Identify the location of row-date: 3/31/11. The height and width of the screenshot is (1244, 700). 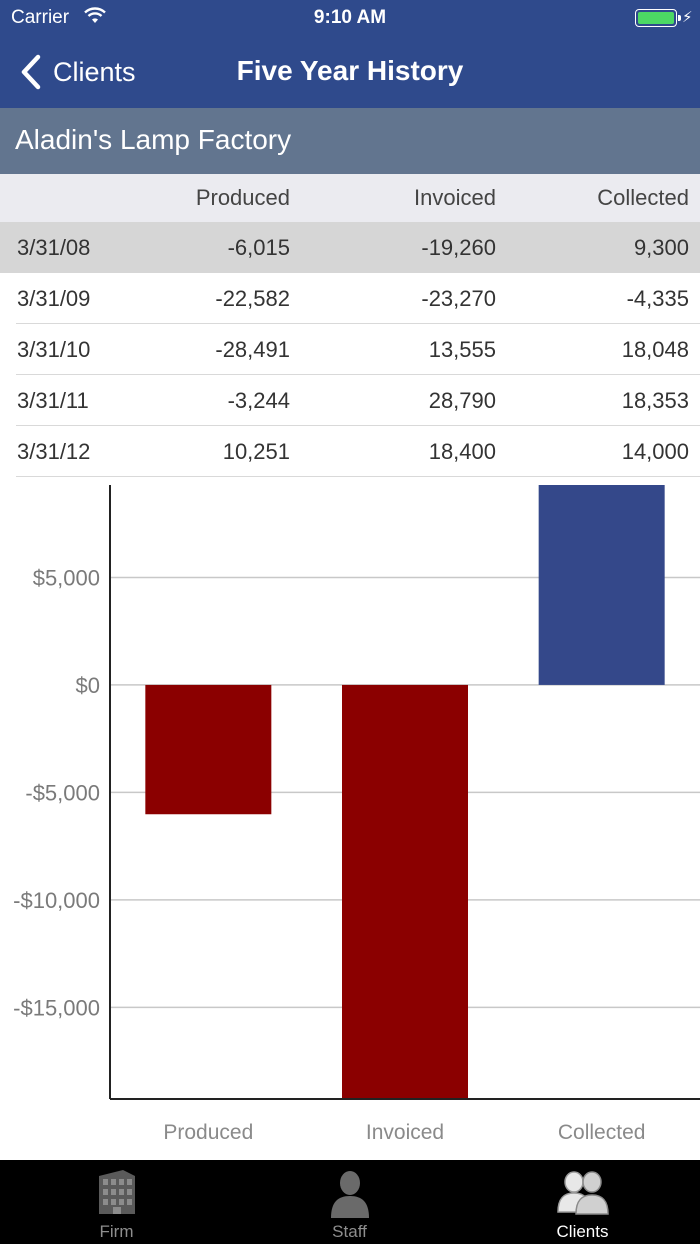
(53, 400).